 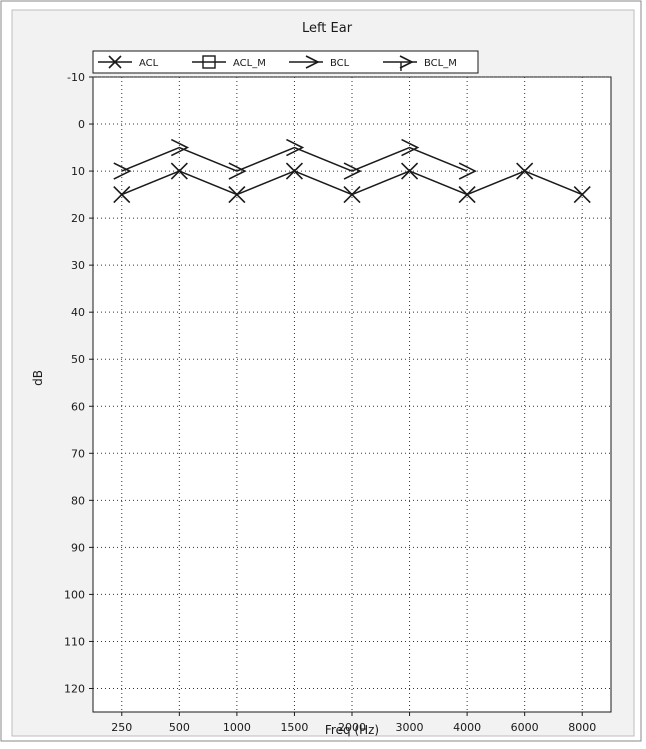 What do you see at coordinates (78, 359) in the screenshot?
I see `y-tick-label: 50` at bounding box center [78, 359].